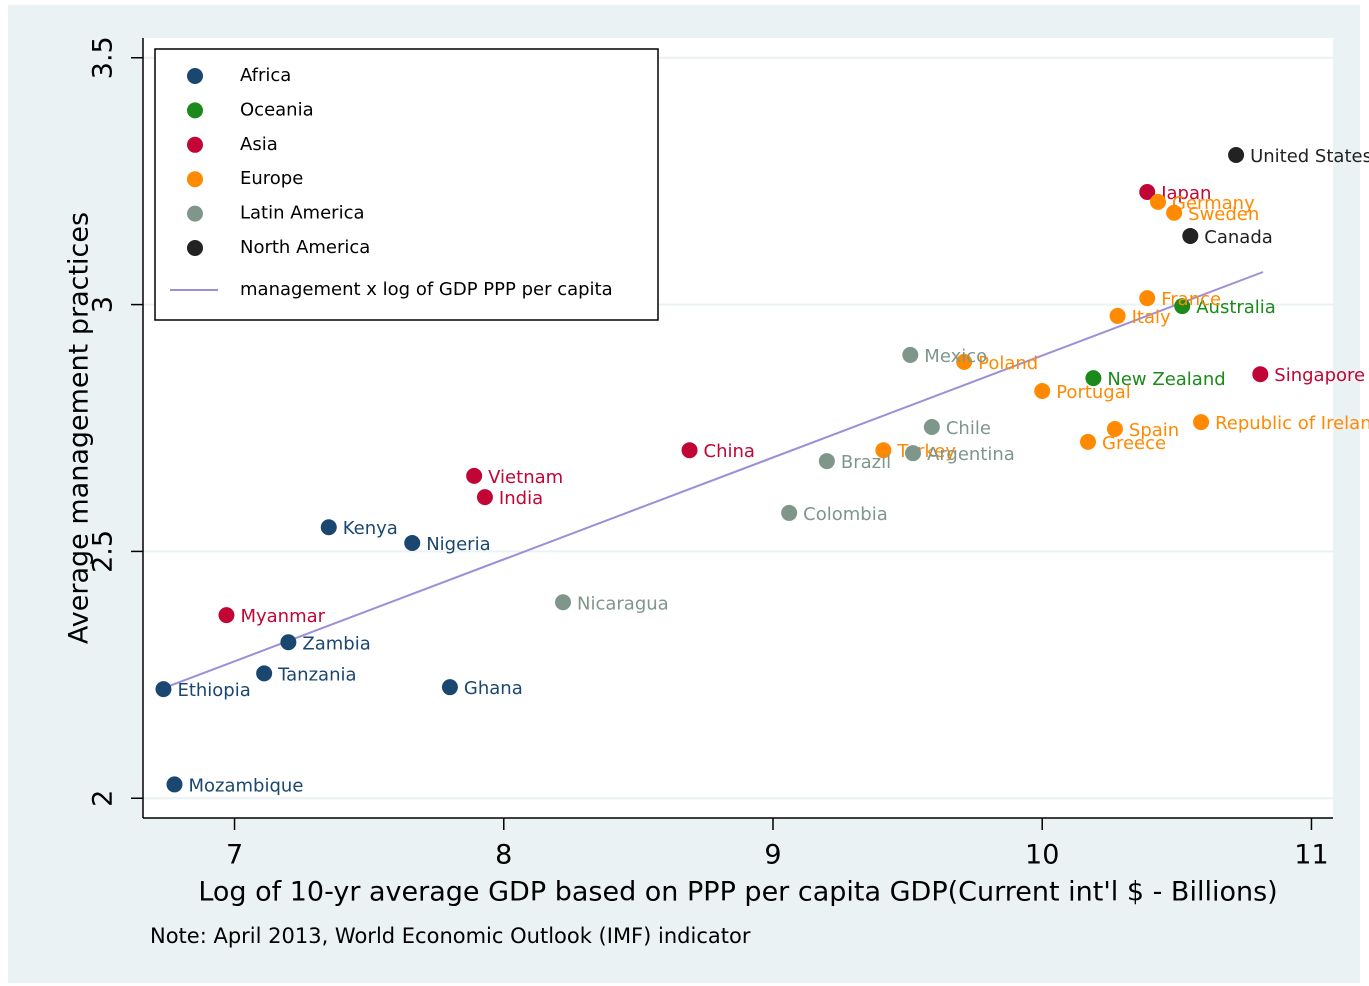 The width and height of the screenshot is (1369, 986). What do you see at coordinates (968, 428) in the screenshot?
I see `point-label: Chile` at bounding box center [968, 428].